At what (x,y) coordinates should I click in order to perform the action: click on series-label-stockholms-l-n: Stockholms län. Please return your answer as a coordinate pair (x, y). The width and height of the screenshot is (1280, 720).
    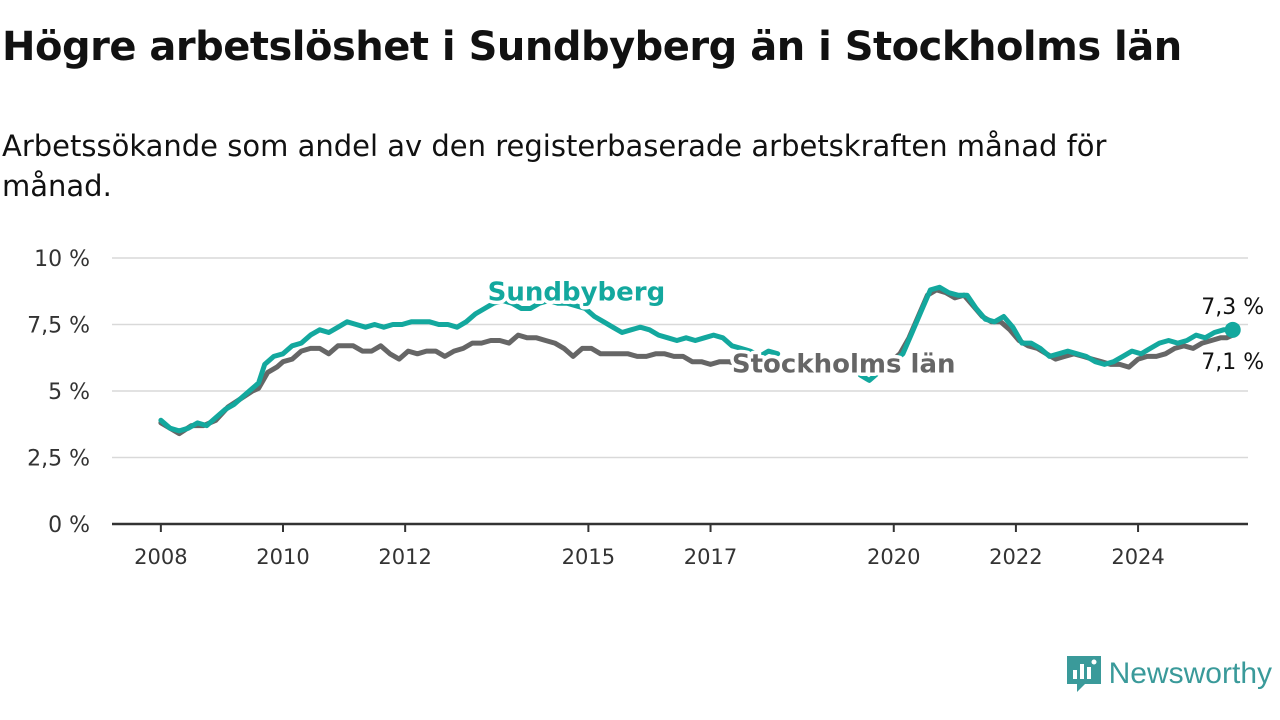
    Looking at the image, I should click on (844, 364).